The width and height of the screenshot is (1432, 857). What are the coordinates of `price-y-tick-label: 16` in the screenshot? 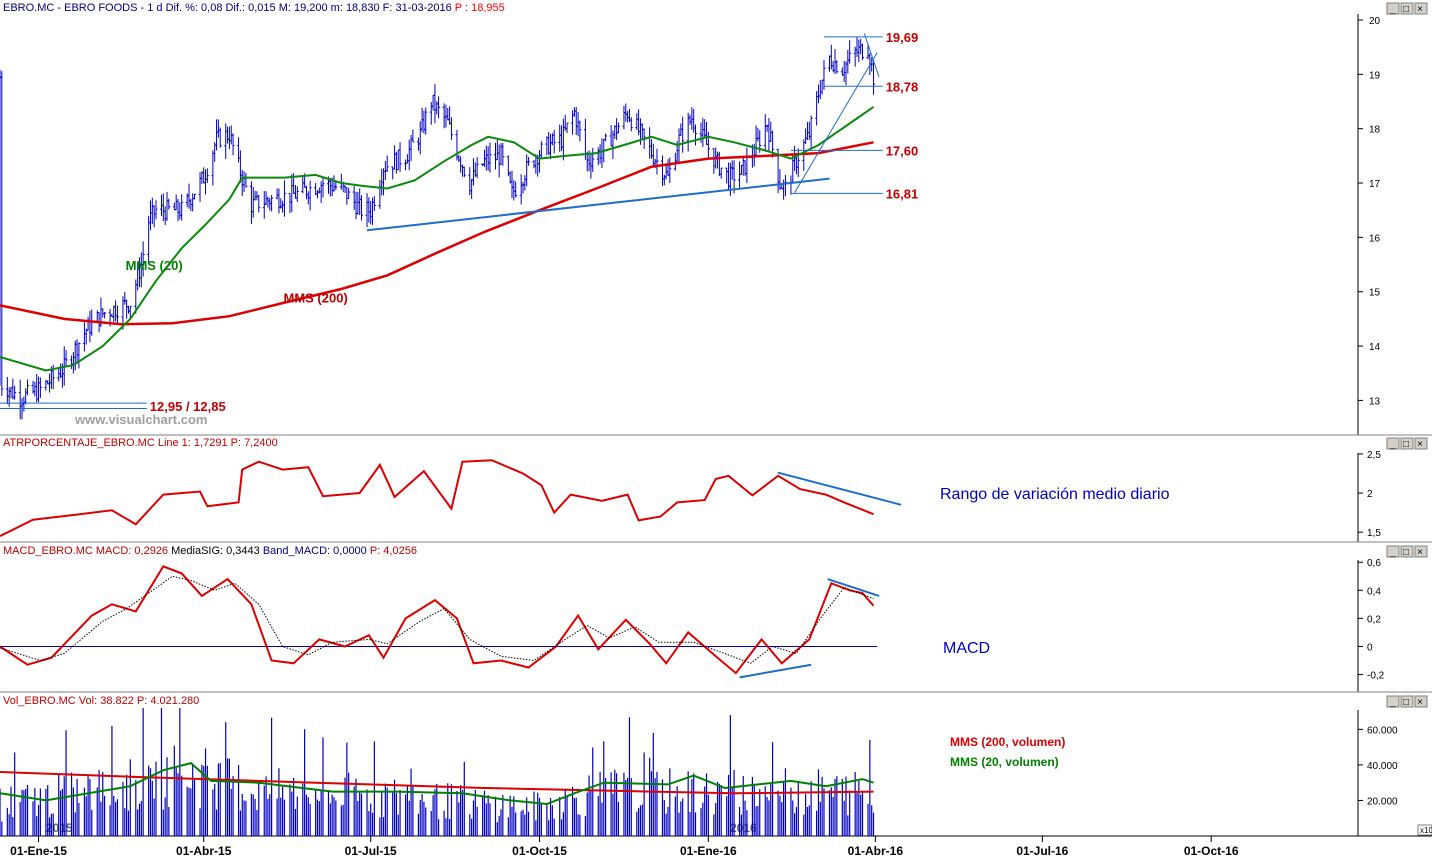 It's located at (1375, 238).